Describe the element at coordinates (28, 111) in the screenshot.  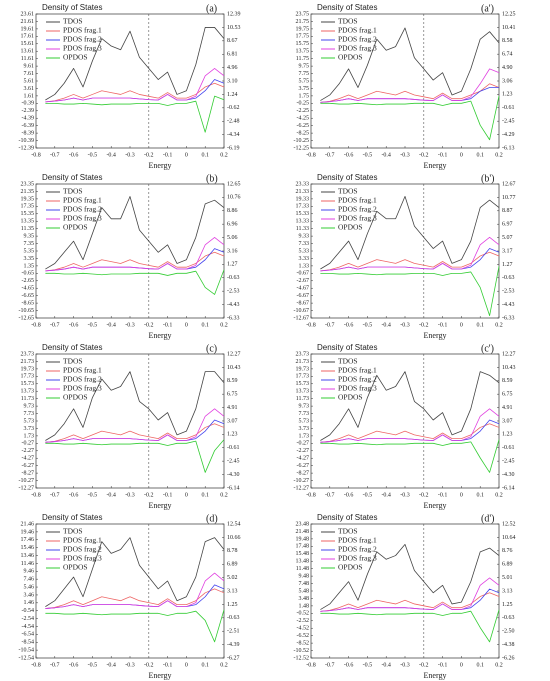
I see `y-tick-label: -2.39` at that location.